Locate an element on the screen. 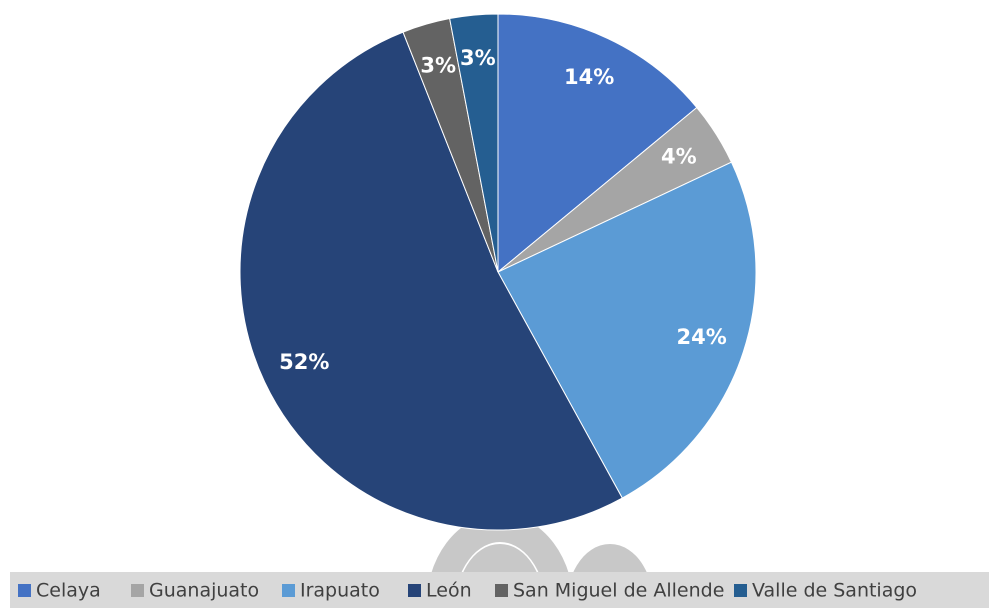  data-label: 24% is located at coordinates (702, 337).